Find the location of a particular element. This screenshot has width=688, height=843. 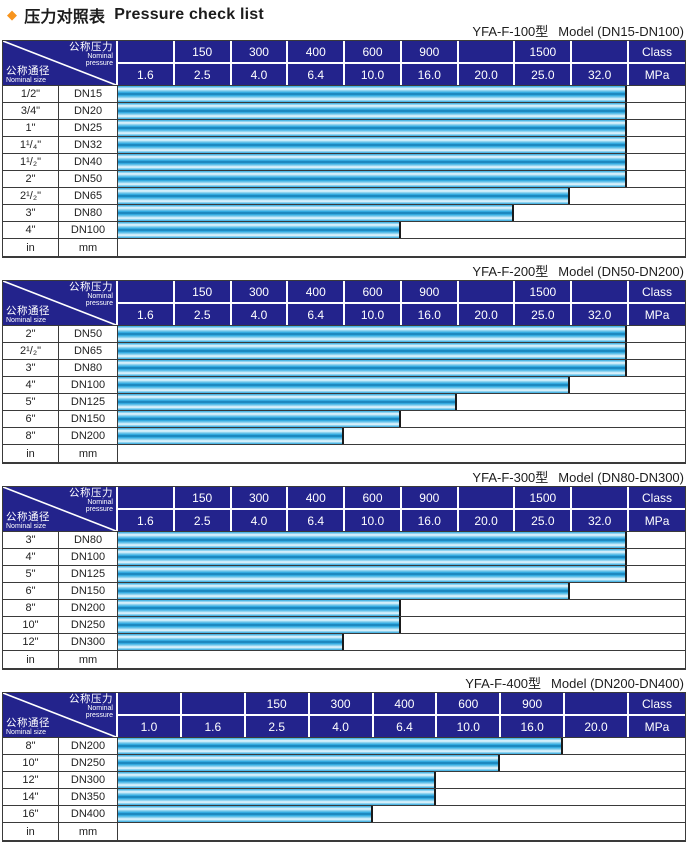

nominal-size-inch-cell: 8" is located at coordinates (31, 746).